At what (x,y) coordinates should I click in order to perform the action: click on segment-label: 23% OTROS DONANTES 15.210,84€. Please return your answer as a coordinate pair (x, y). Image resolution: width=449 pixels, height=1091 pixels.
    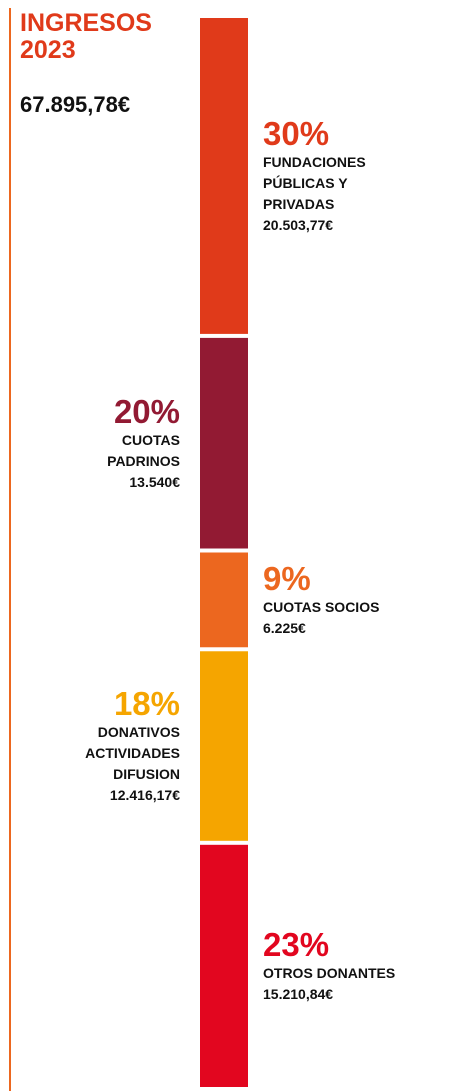
    Looking at the image, I should click on (338, 965).